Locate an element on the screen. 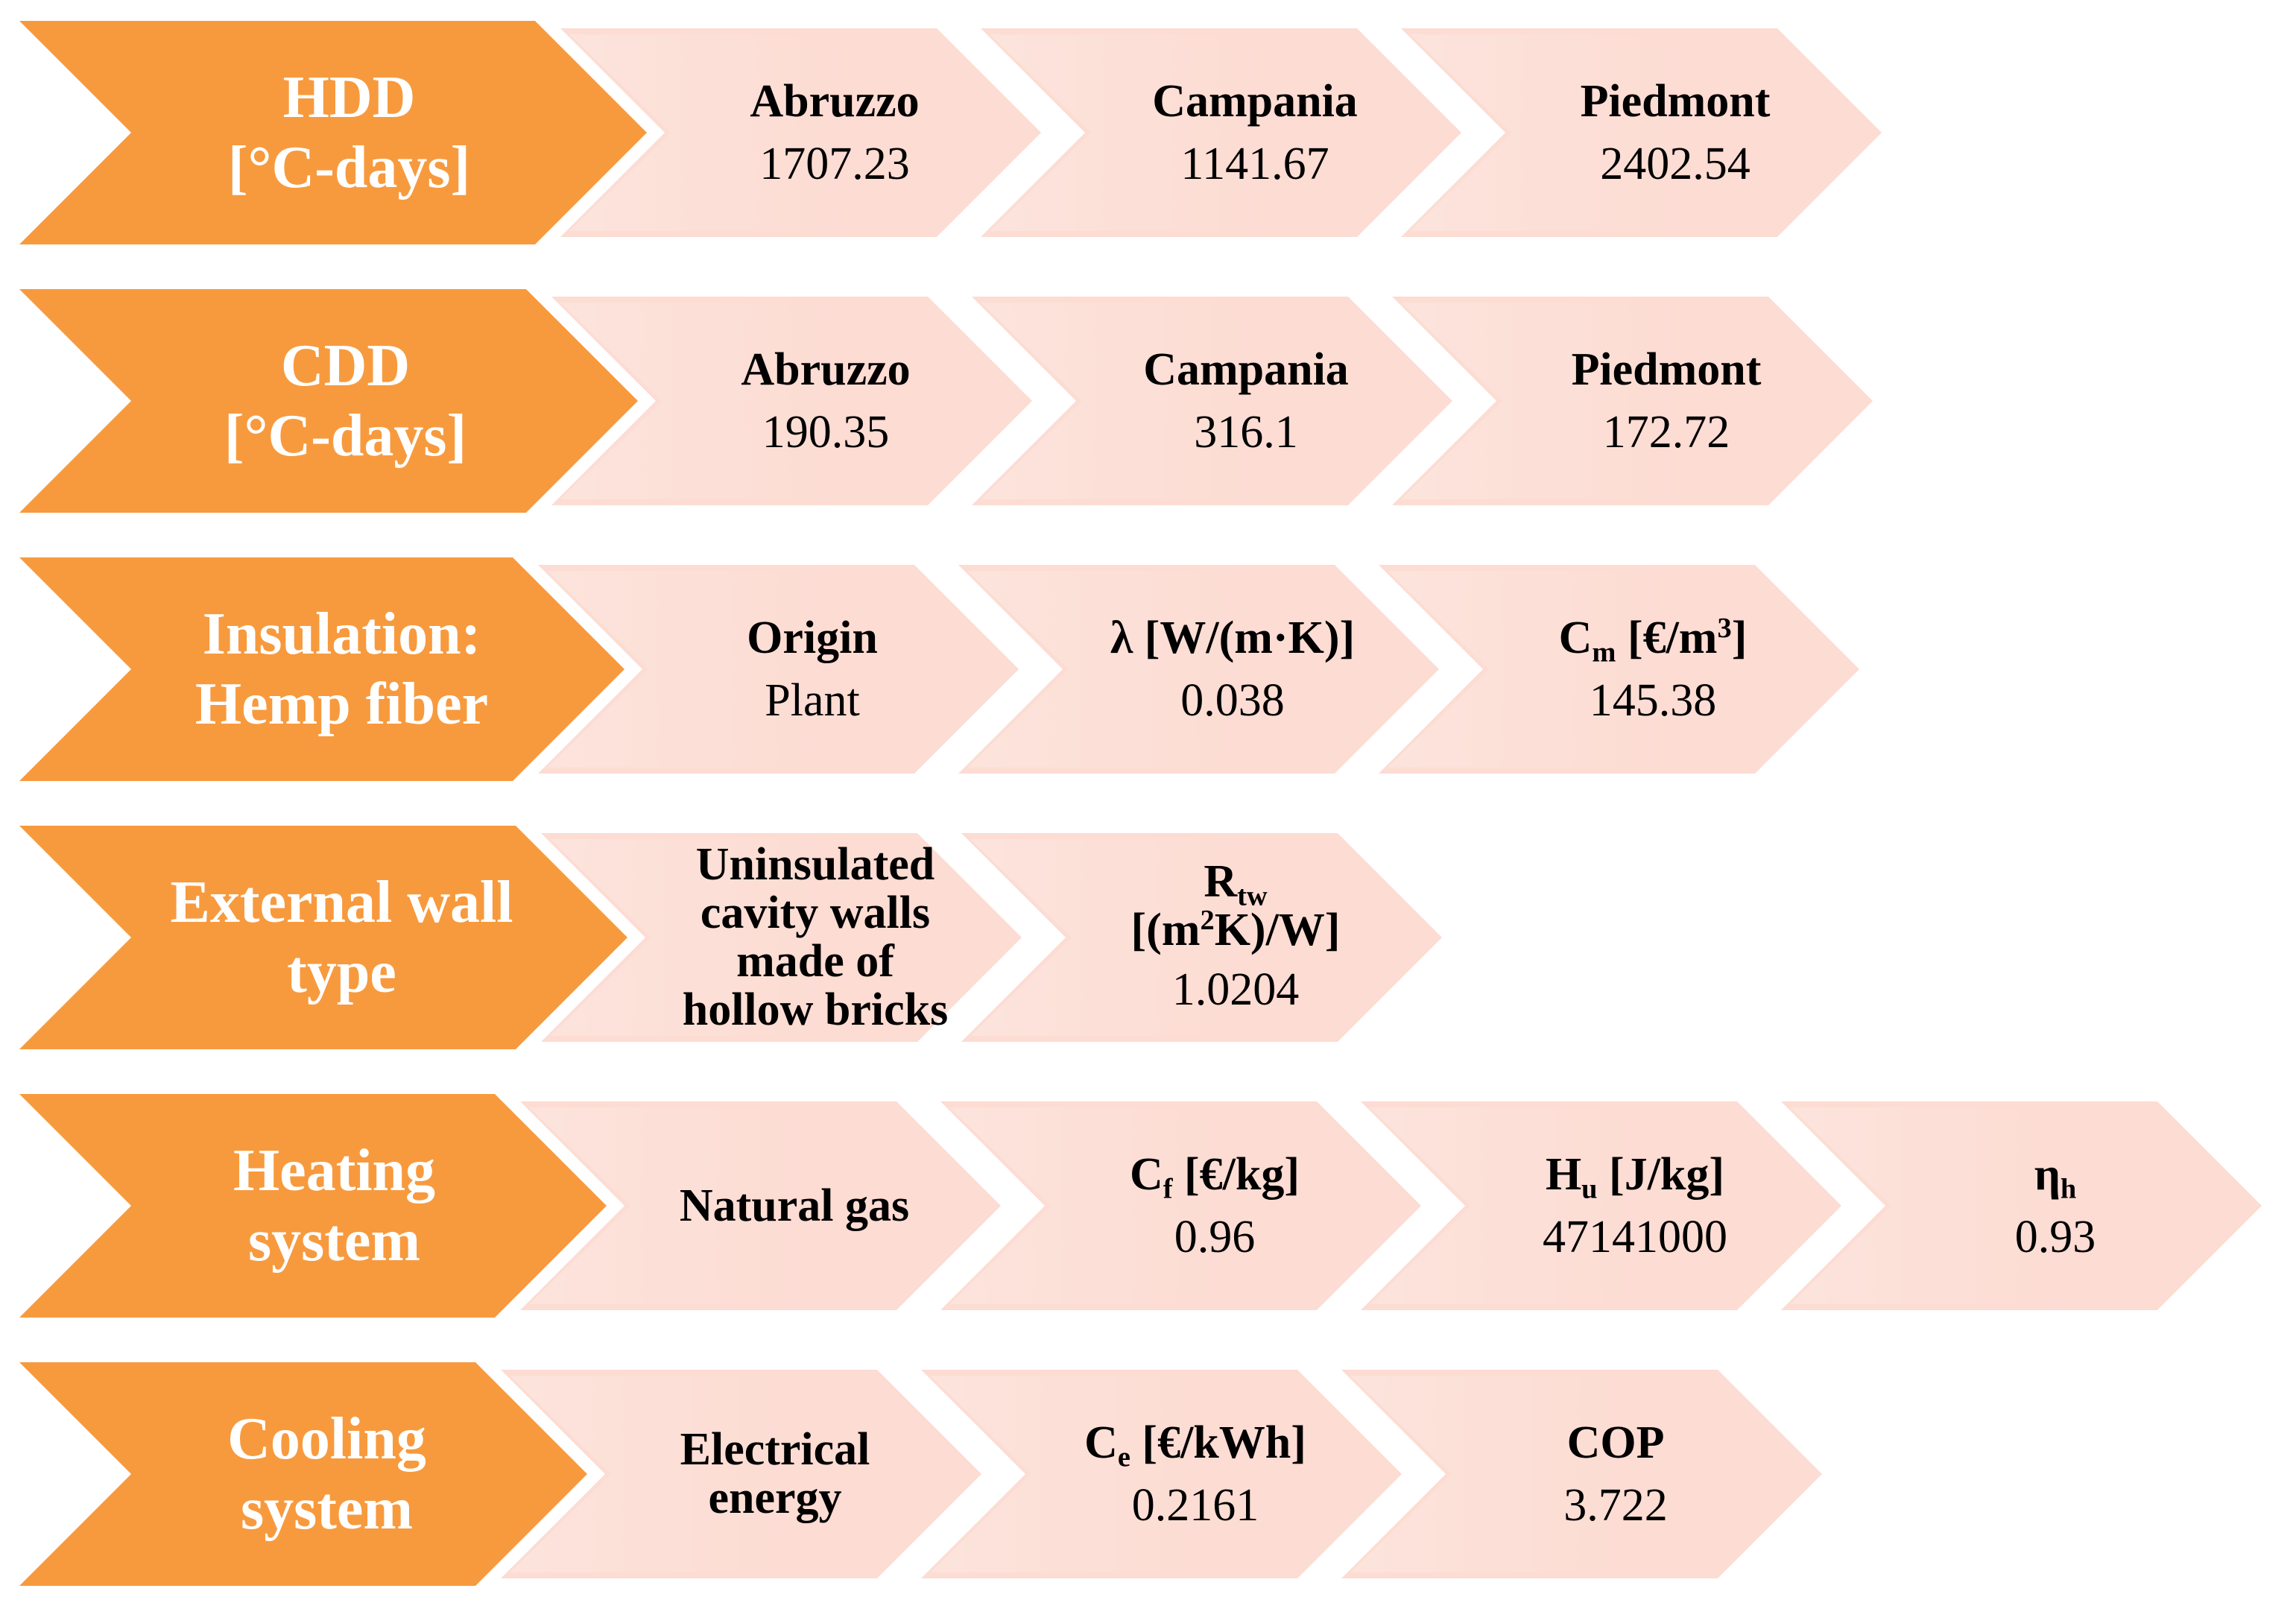  cell-label: Ce [€/kWh] is located at coordinates (1195, 1444).